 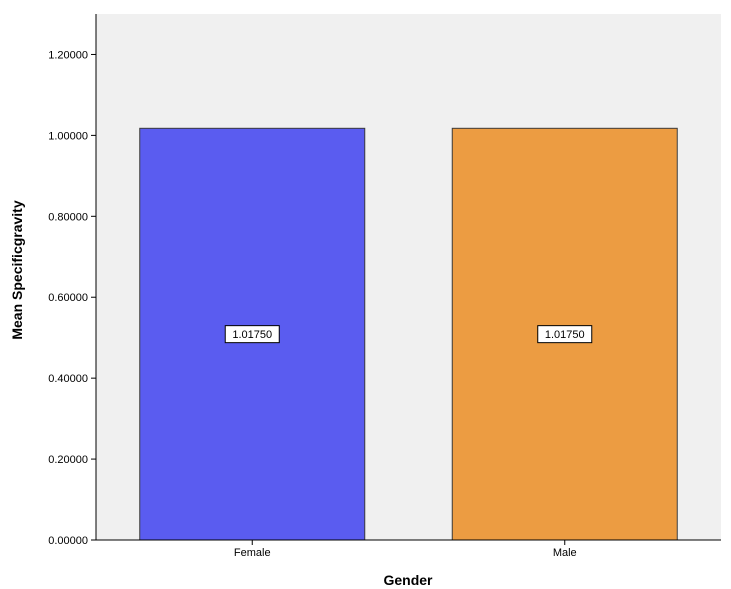 What do you see at coordinates (68, 379) in the screenshot?
I see `y-tick-label: 0.40000` at bounding box center [68, 379].